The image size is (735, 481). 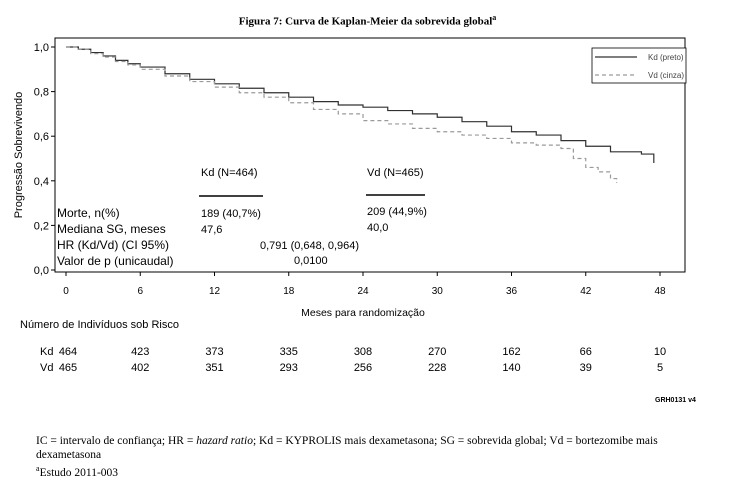 I want to click on risk-cell: 373, so click(x=214, y=352).